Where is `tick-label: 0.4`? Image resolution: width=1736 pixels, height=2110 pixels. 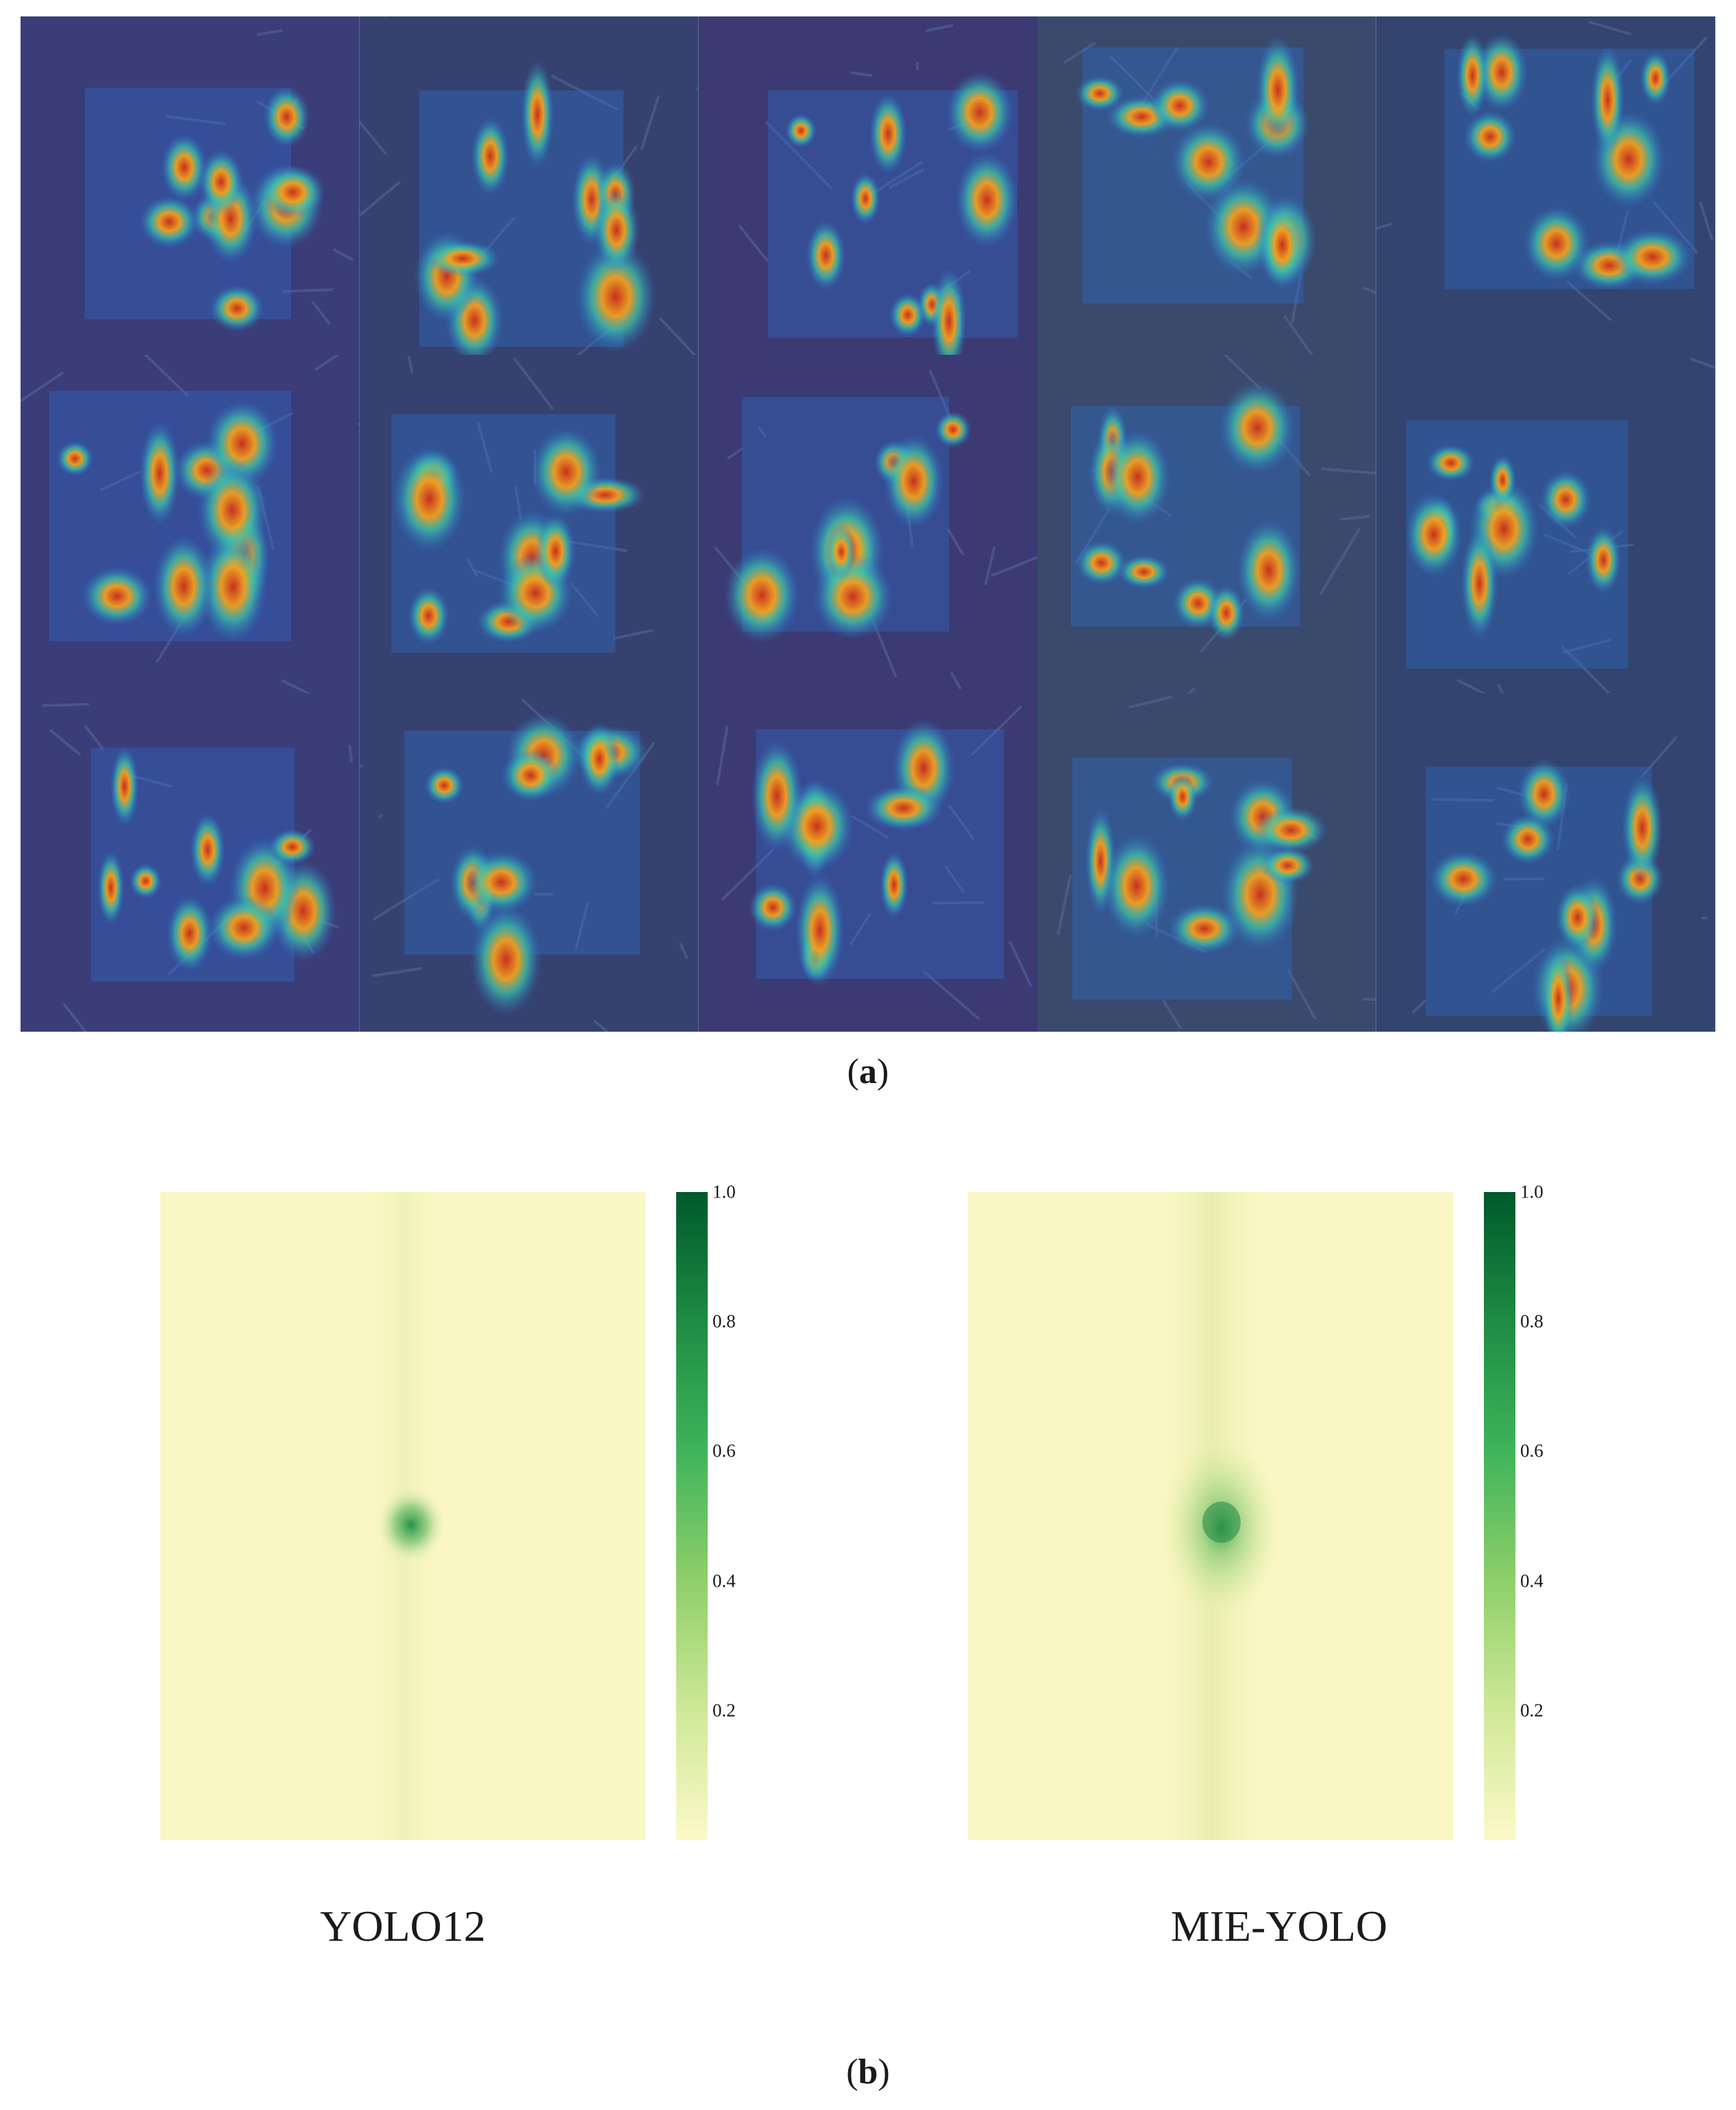
tick-label: 0.4 is located at coordinates (724, 1580).